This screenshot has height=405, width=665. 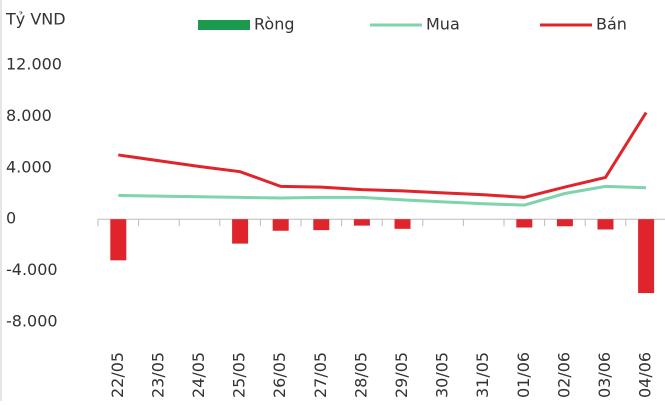 What do you see at coordinates (382, 195) in the screenshot?
I see `line` at bounding box center [382, 195].